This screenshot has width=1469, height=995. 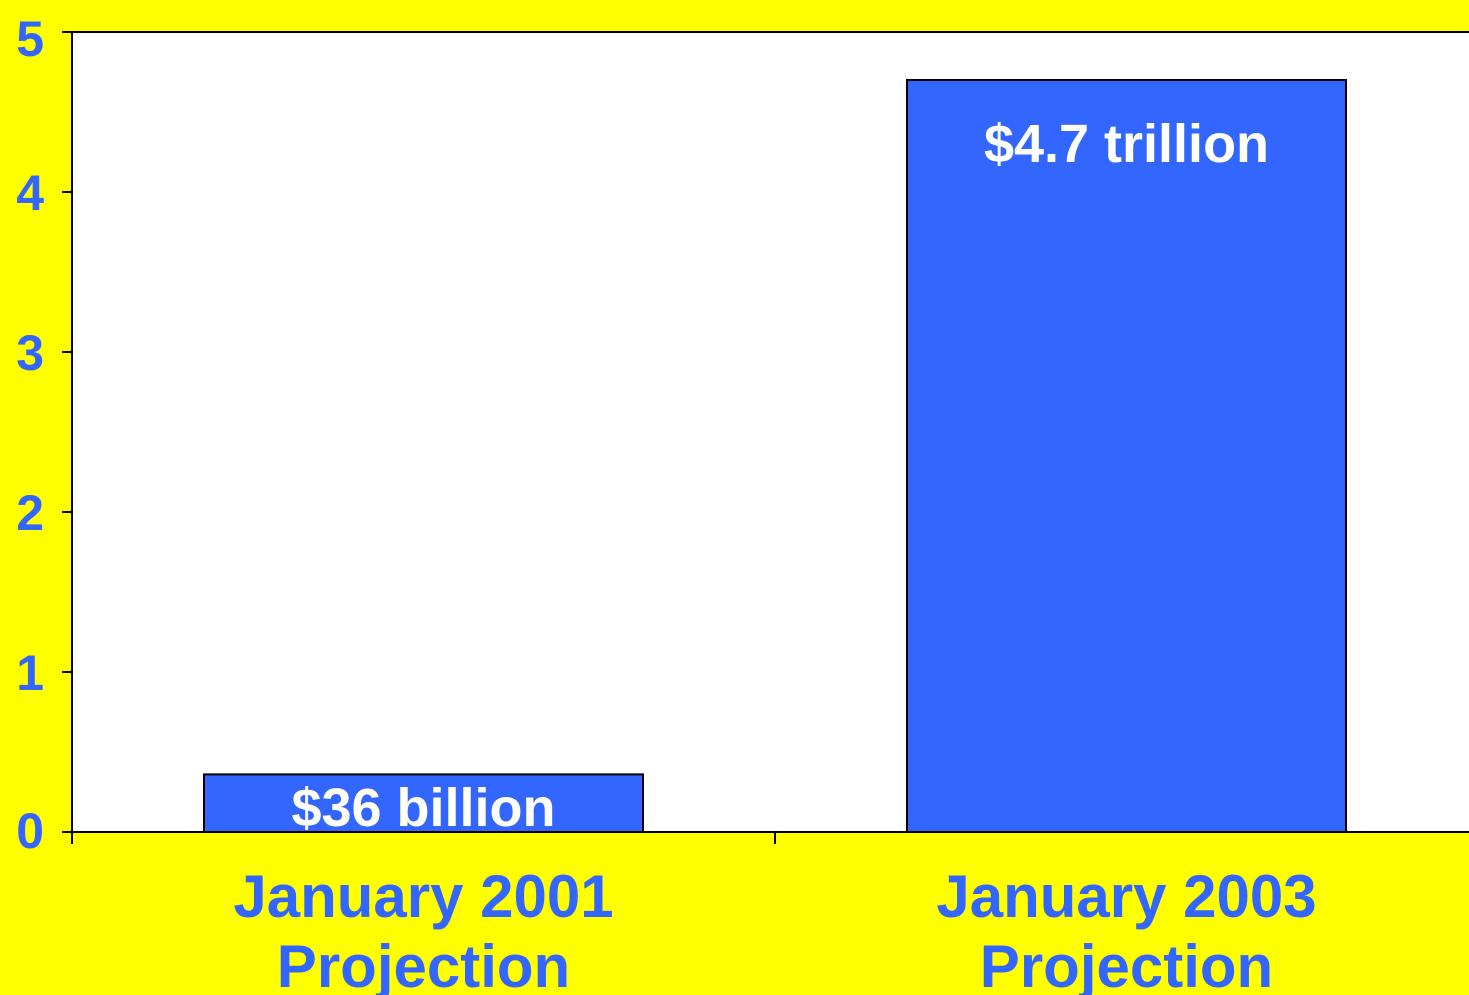 What do you see at coordinates (423, 964) in the screenshot?
I see `x-category-label-1-line-2: Projection` at bounding box center [423, 964].